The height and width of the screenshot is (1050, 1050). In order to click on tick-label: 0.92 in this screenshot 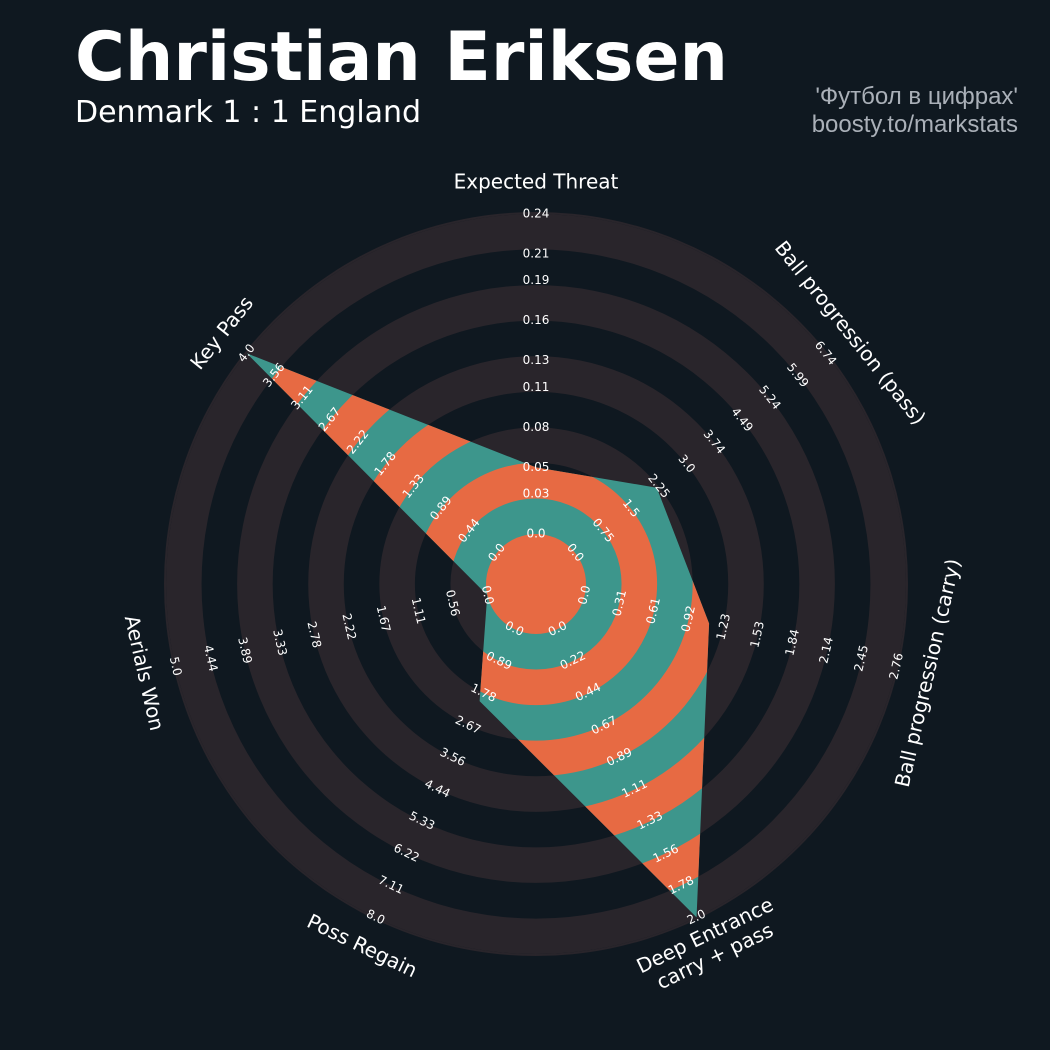, I will do `click(688, 618)`.